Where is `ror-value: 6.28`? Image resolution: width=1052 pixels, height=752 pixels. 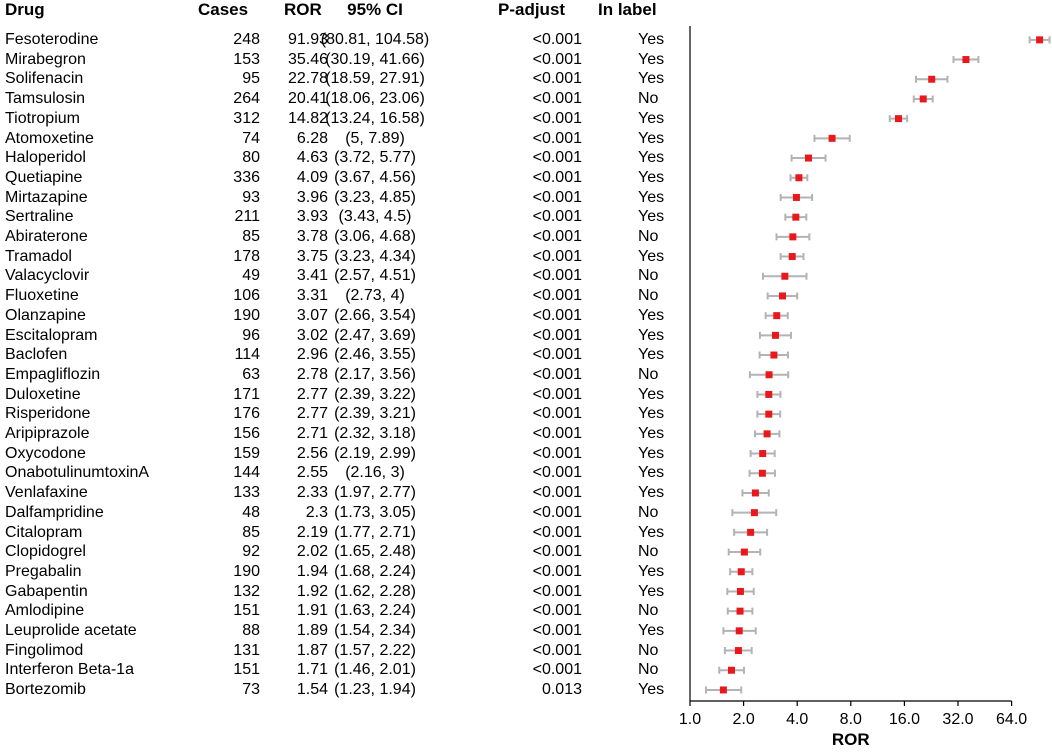 ror-value: 6.28 is located at coordinates (312, 138).